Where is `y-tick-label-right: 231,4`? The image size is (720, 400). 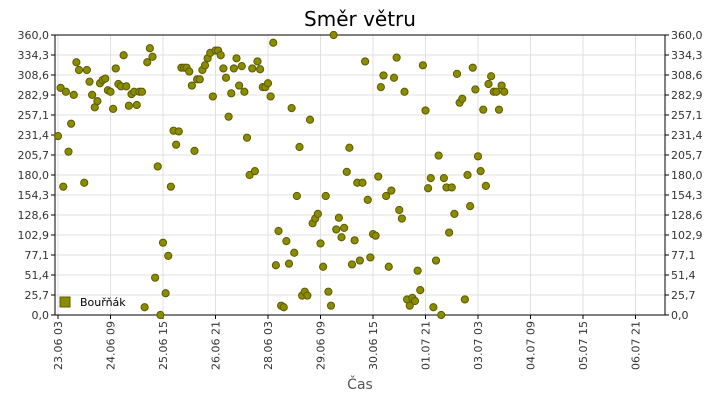
y-tick-label-right: 231,4 is located at coordinates (687, 135).